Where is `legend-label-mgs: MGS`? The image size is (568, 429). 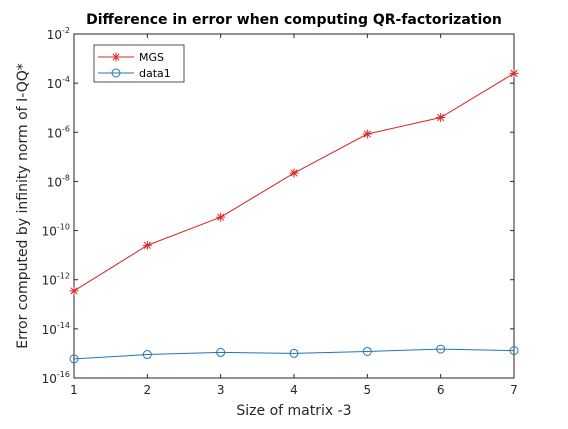
legend-label-mgs: MGS is located at coordinates (151, 57).